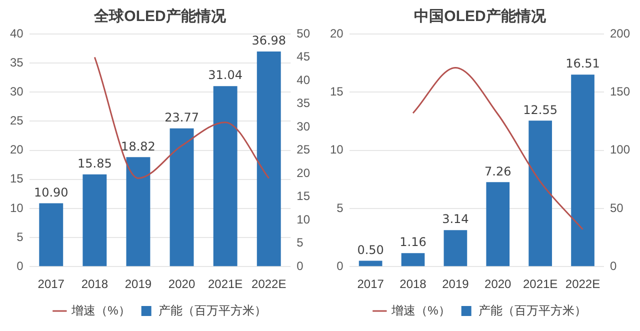  What do you see at coordinates (303, 219) in the screenshot?
I see `y2-tick-label: 10` at bounding box center [303, 219].